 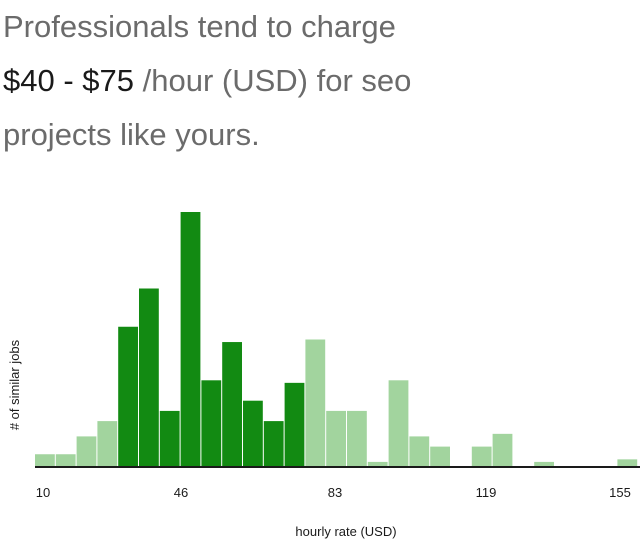 What do you see at coordinates (199, 26) in the screenshot?
I see `headline-line1: Professionals tend to charge` at bounding box center [199, 26].